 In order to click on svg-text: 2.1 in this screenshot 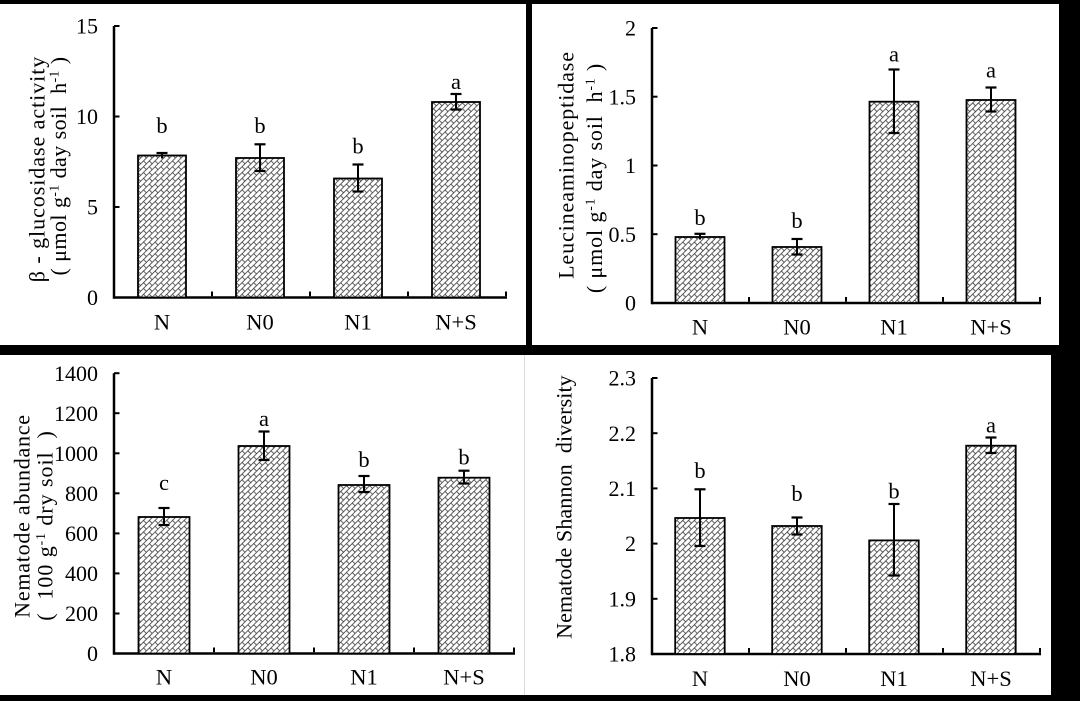, I will do `click(623, 488)`.